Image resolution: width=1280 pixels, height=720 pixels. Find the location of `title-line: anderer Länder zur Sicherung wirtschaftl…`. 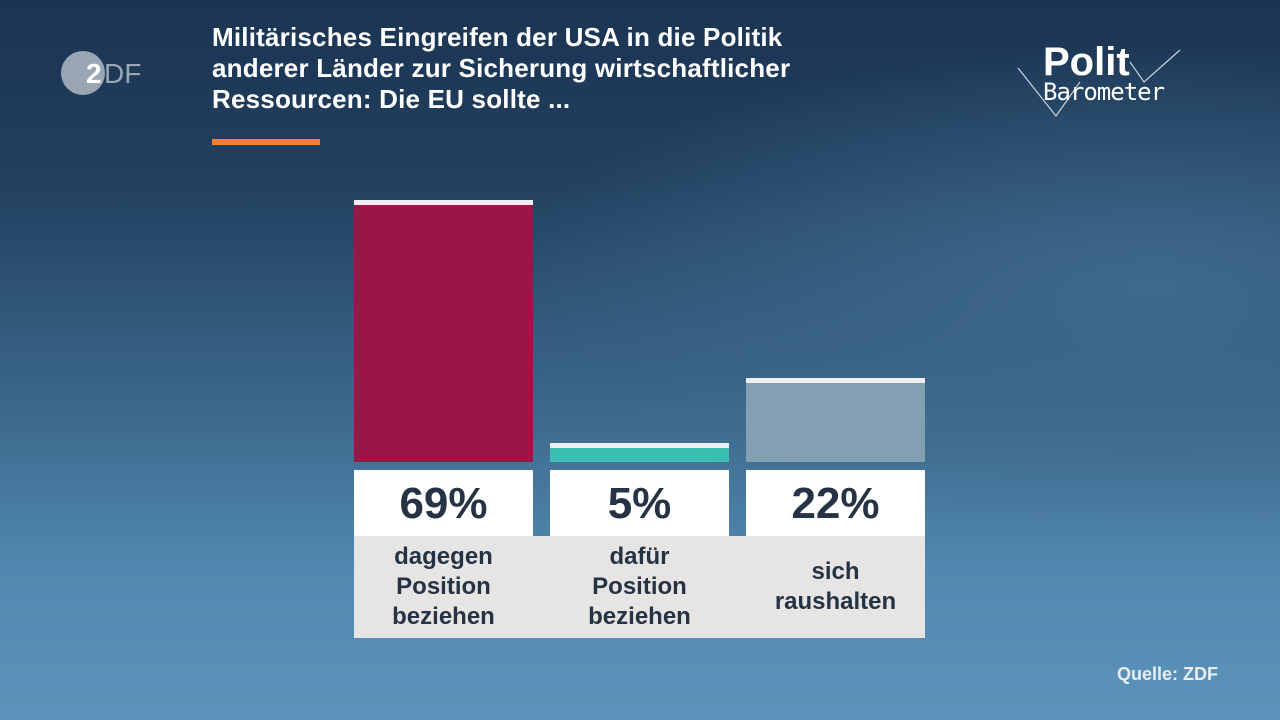

title-line: anderer Länder zur Sicherung wirtschaftl… is located at coordinates (501, 68).